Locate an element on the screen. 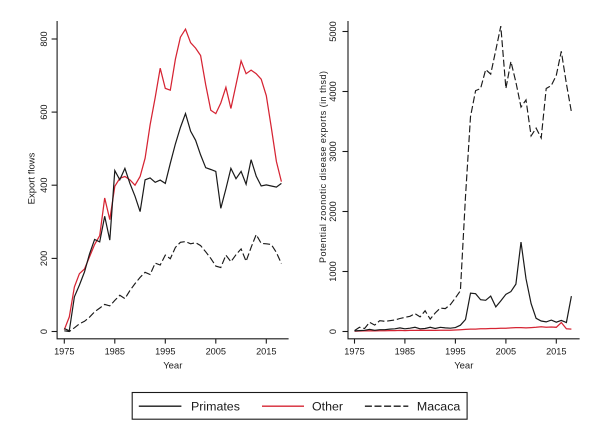 This screenshot has height=436, width=600. svg-text: 400 is located at coordinates (44, 185).